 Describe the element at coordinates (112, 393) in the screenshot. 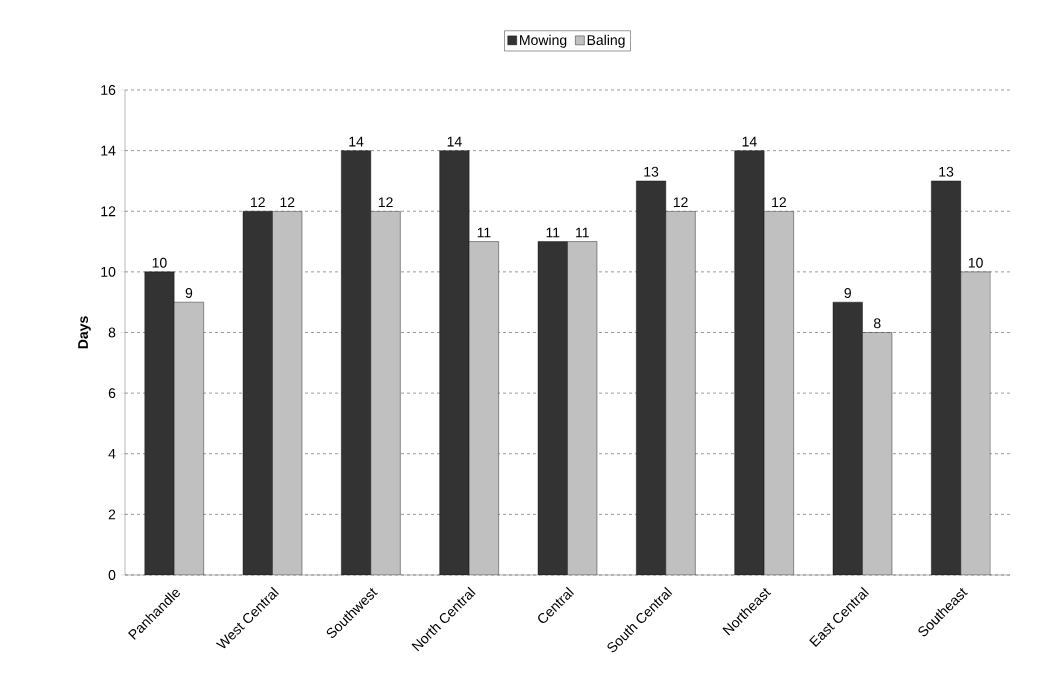

I see `y-tick-label: 6` at that location.